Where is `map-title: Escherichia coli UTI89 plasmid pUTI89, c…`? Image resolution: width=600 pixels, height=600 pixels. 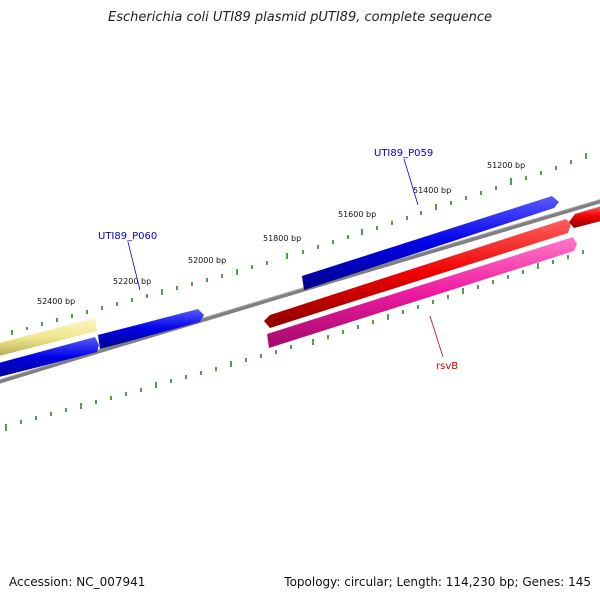 map-title: Escherichia coli UTI89 plasmid pUTI89, c… is located at coordinates (300, 17).